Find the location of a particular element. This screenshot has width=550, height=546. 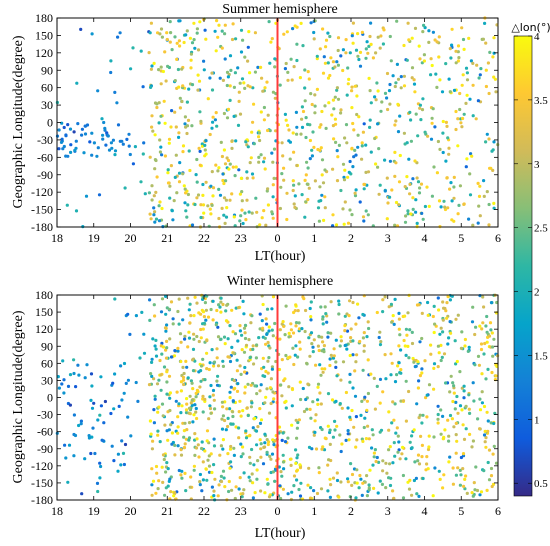

y-tick-label: -60 is located at coordinates (45, 157).